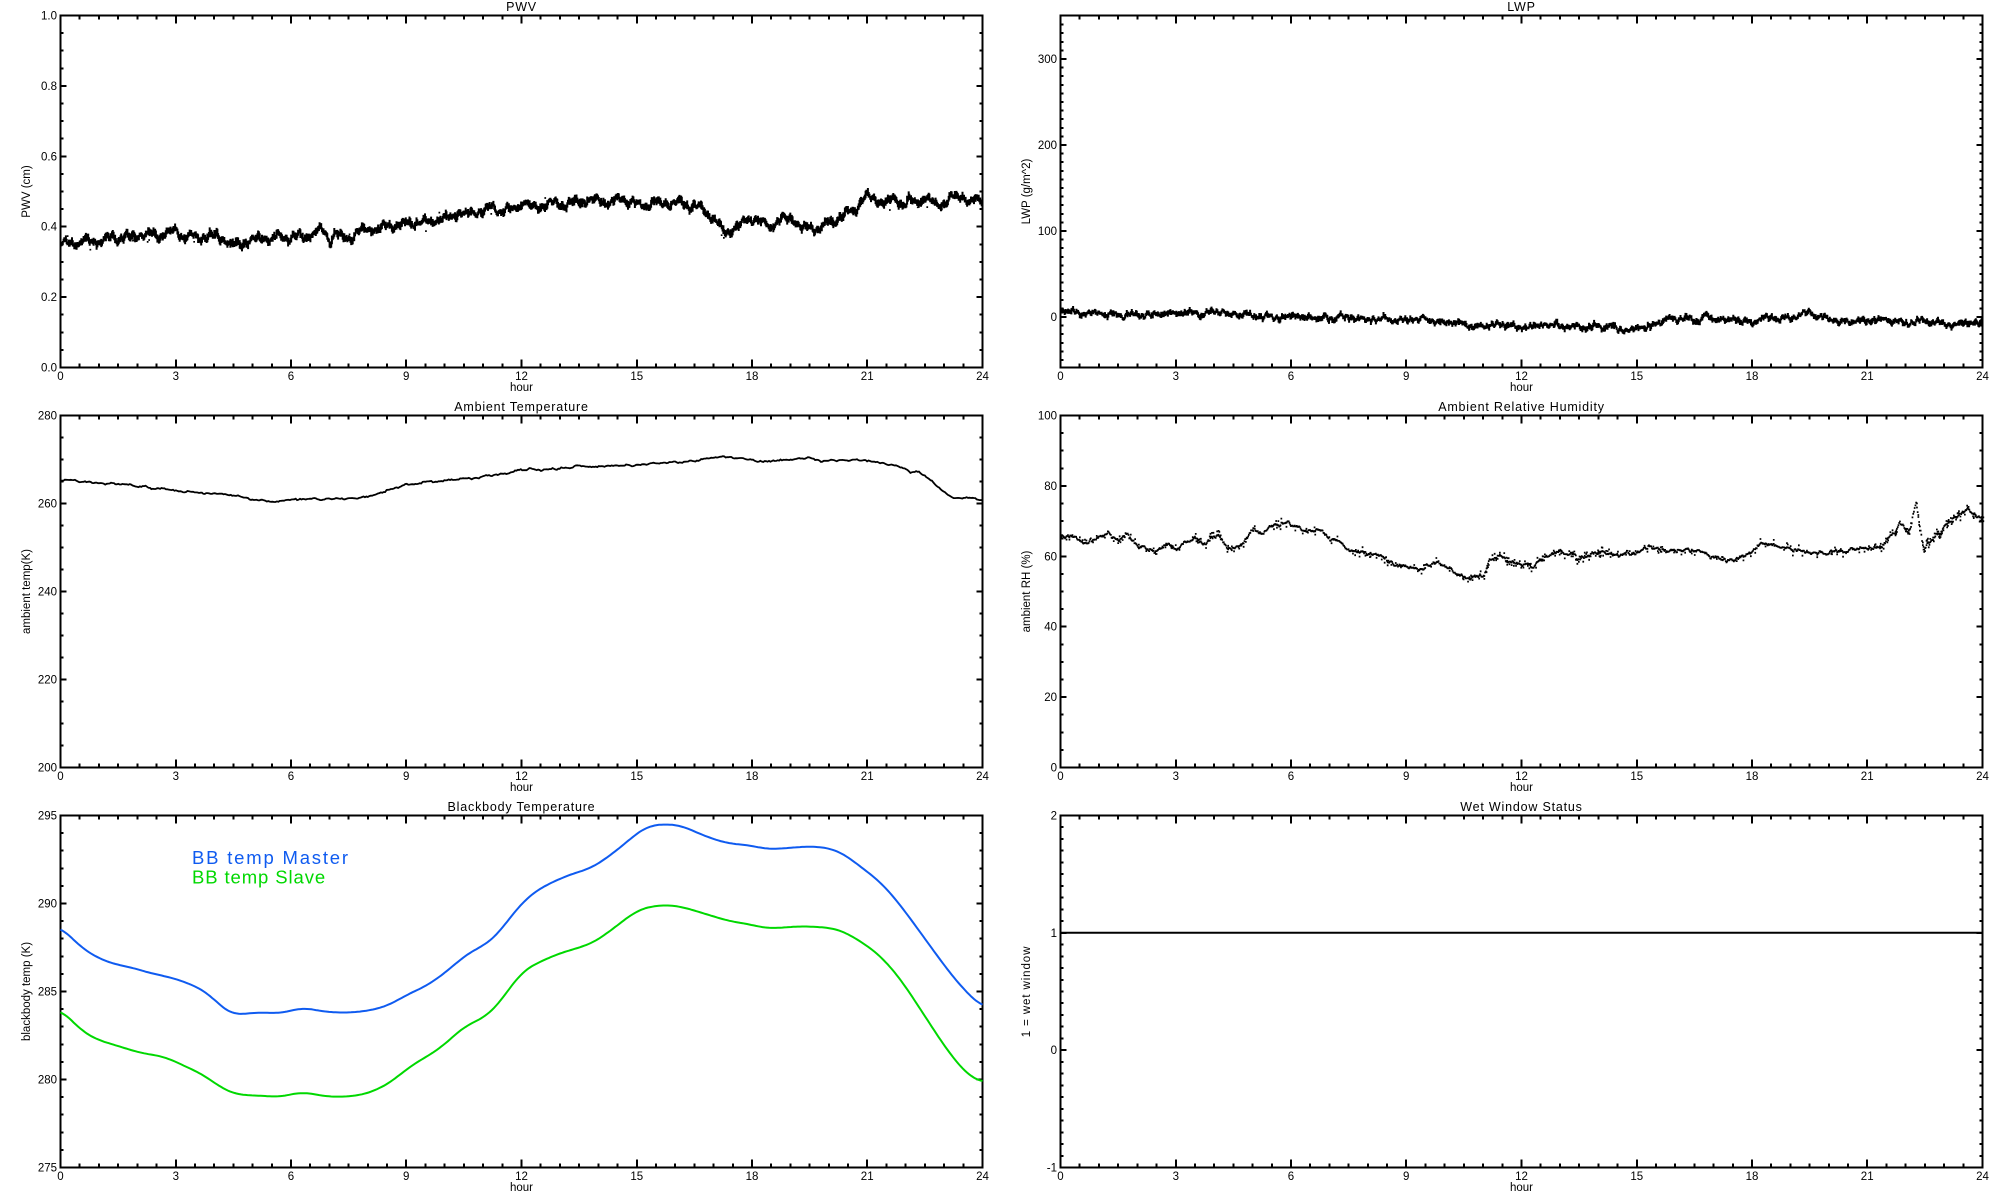 This screenshot has width=2000, height=1200. Describe the element at coordinates (1052, 1169) in the screenshot. I see `svg-text: -1` at that location.